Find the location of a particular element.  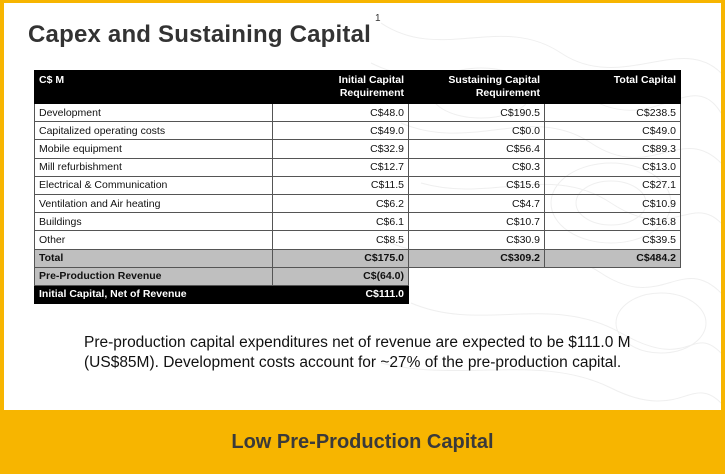

net-initial-capital-row: Initial Capital, Net of Revenue C$111.0 is located at coordinates (357, 294).